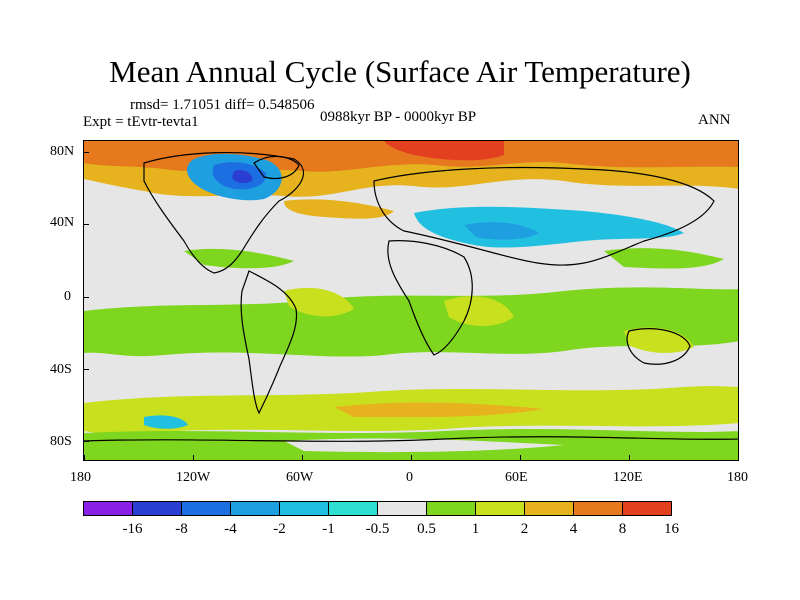  I want to click on lon-tick-label: 60W, so click(300, 477).